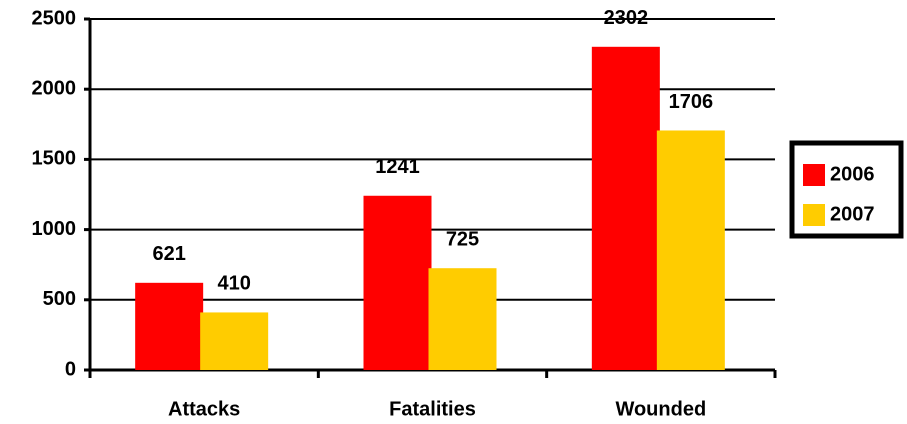 This screenshot has height=424, width=907. I want to click on data-label: 410, so click(233, 284).